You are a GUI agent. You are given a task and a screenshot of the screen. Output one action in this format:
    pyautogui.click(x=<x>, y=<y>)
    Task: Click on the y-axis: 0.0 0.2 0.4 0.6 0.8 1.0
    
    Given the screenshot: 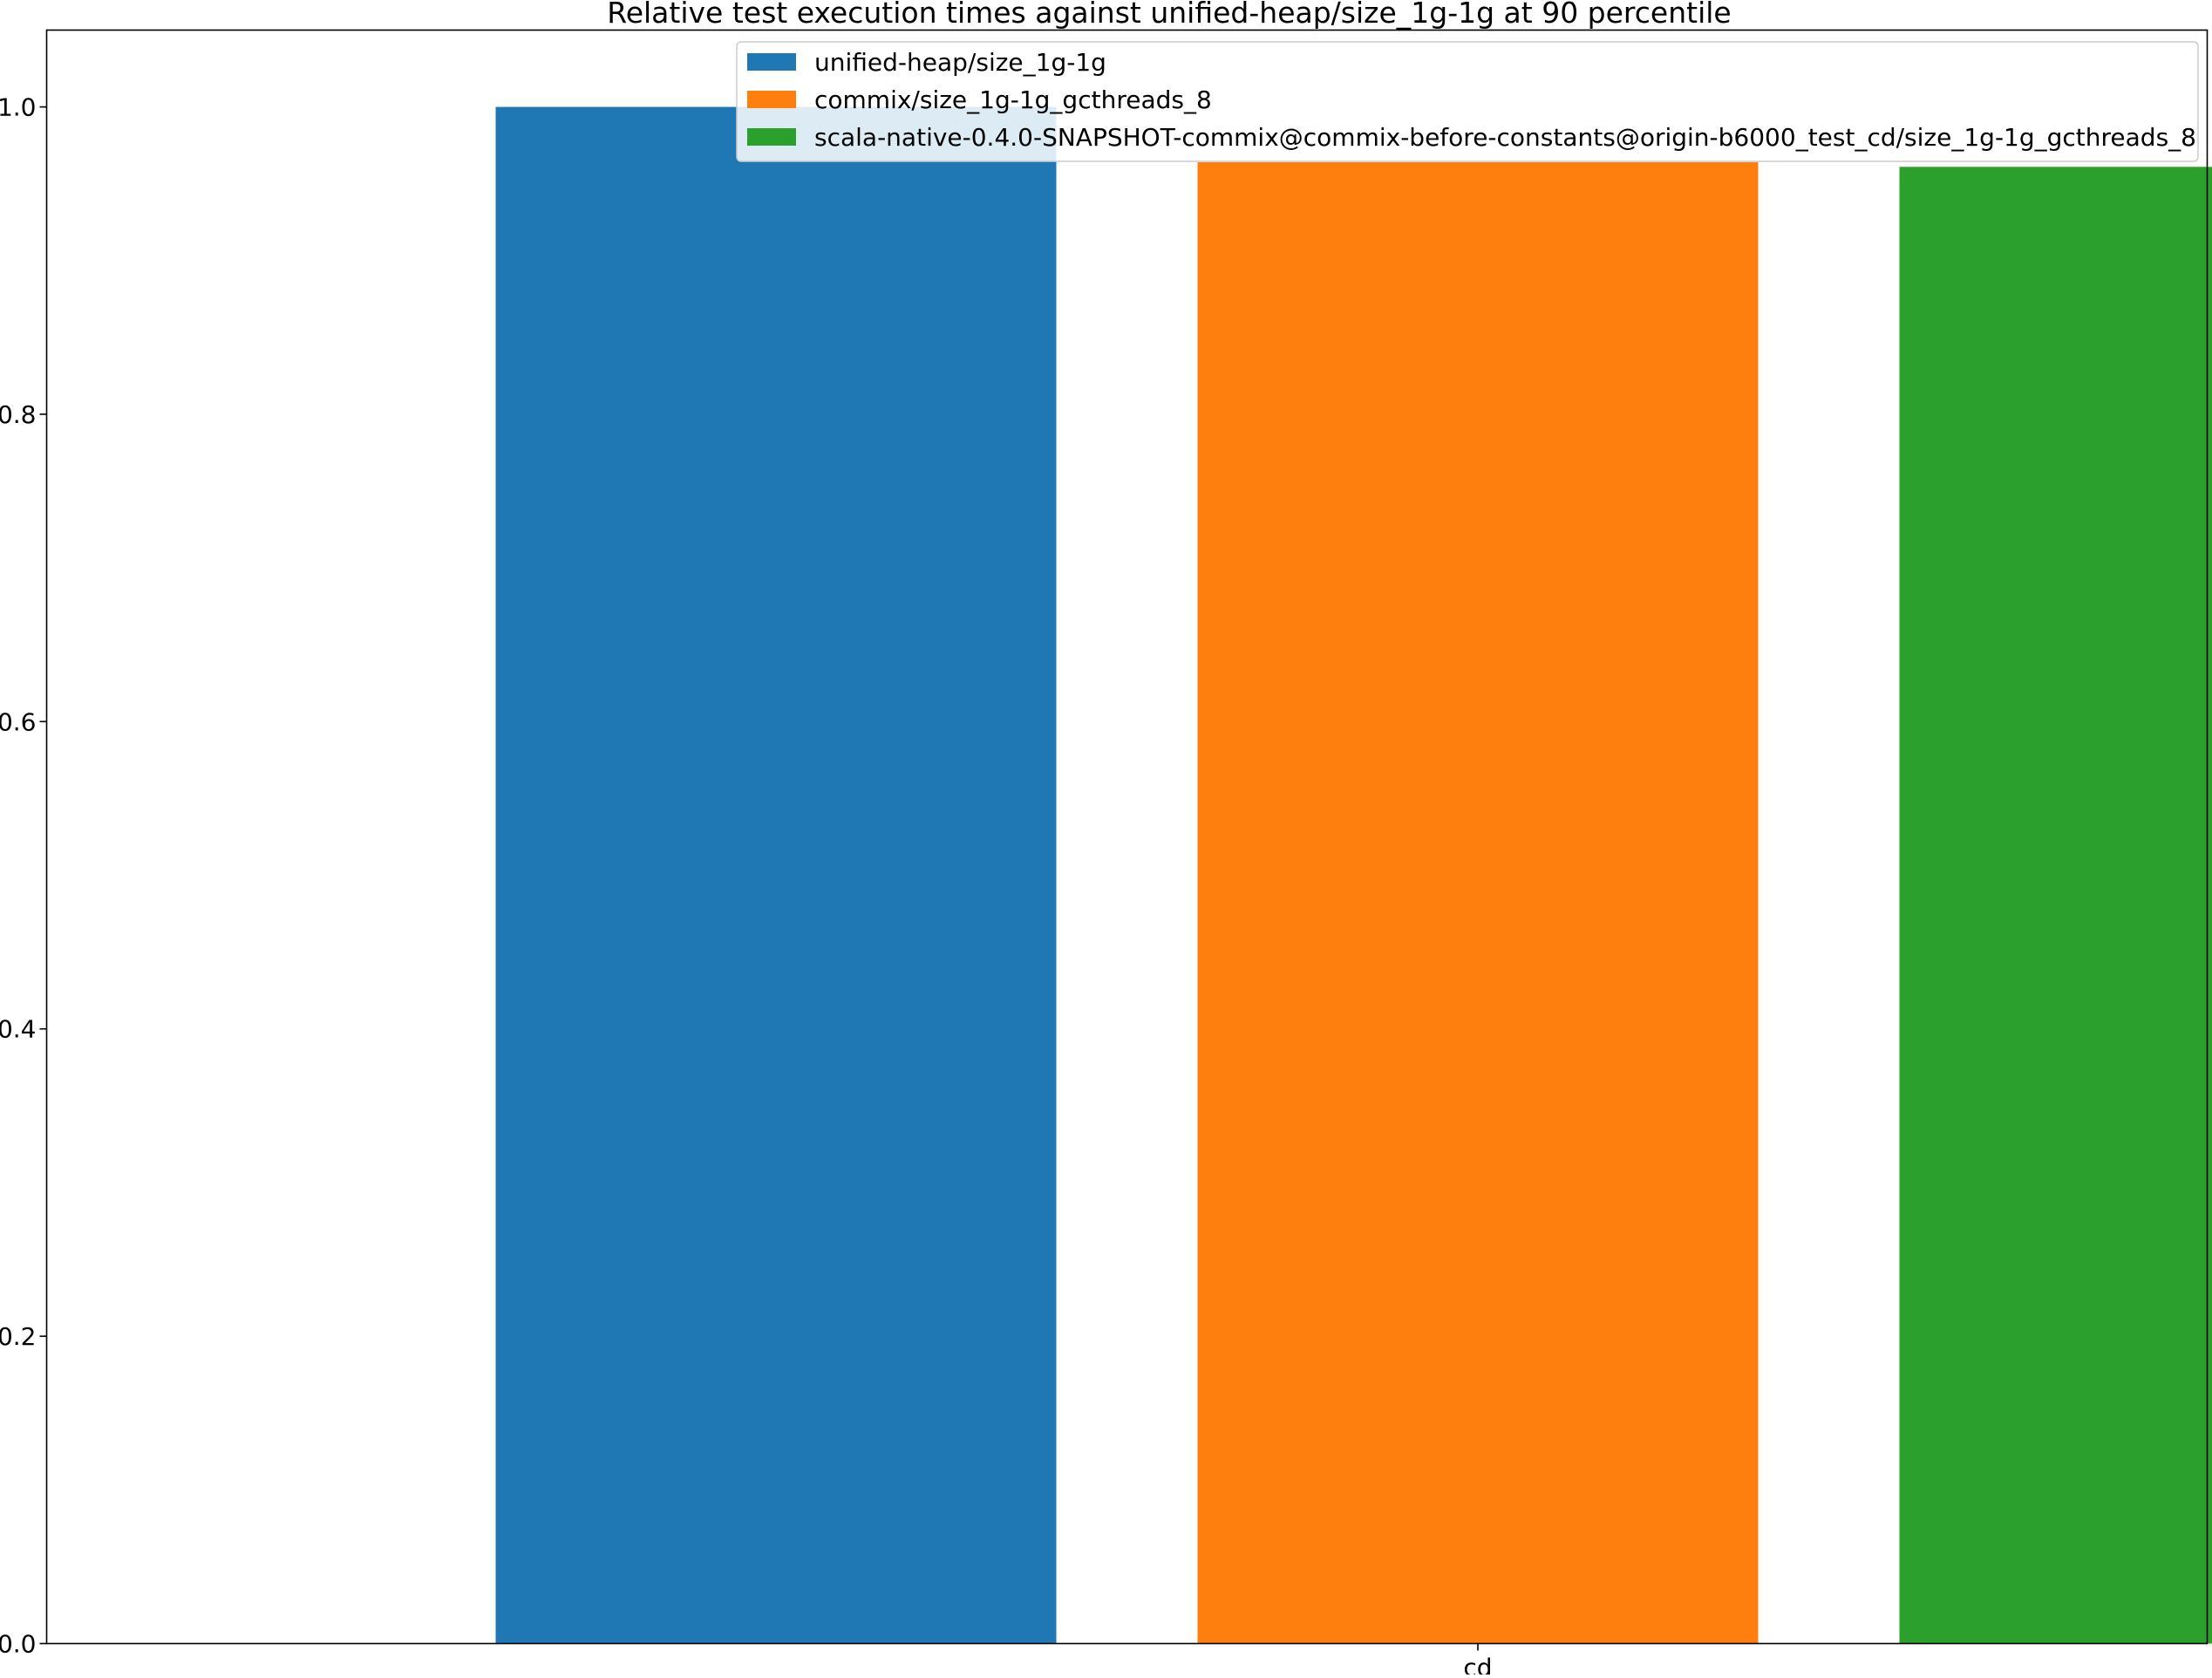 What is the action you would take?
    pyautogui.click(x=23, y=876)
    